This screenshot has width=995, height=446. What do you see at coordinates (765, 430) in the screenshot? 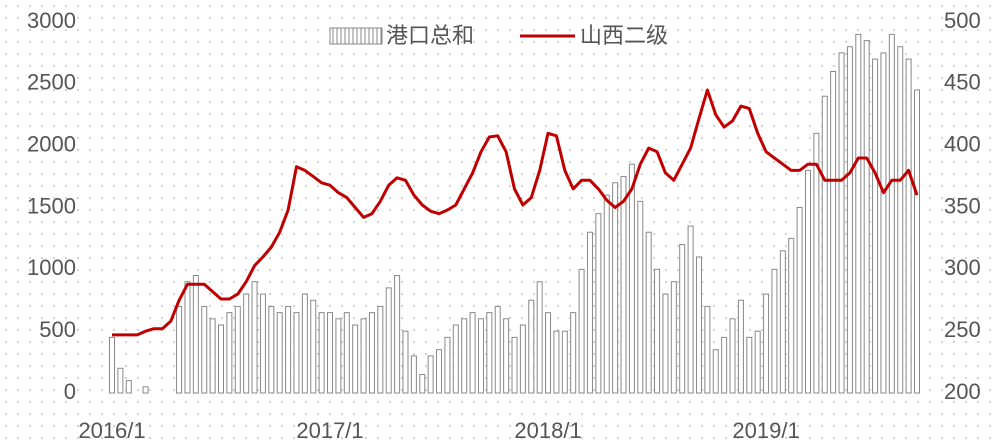
I see `x-tick-label: 2019/1` at bounding box center [765, 430].